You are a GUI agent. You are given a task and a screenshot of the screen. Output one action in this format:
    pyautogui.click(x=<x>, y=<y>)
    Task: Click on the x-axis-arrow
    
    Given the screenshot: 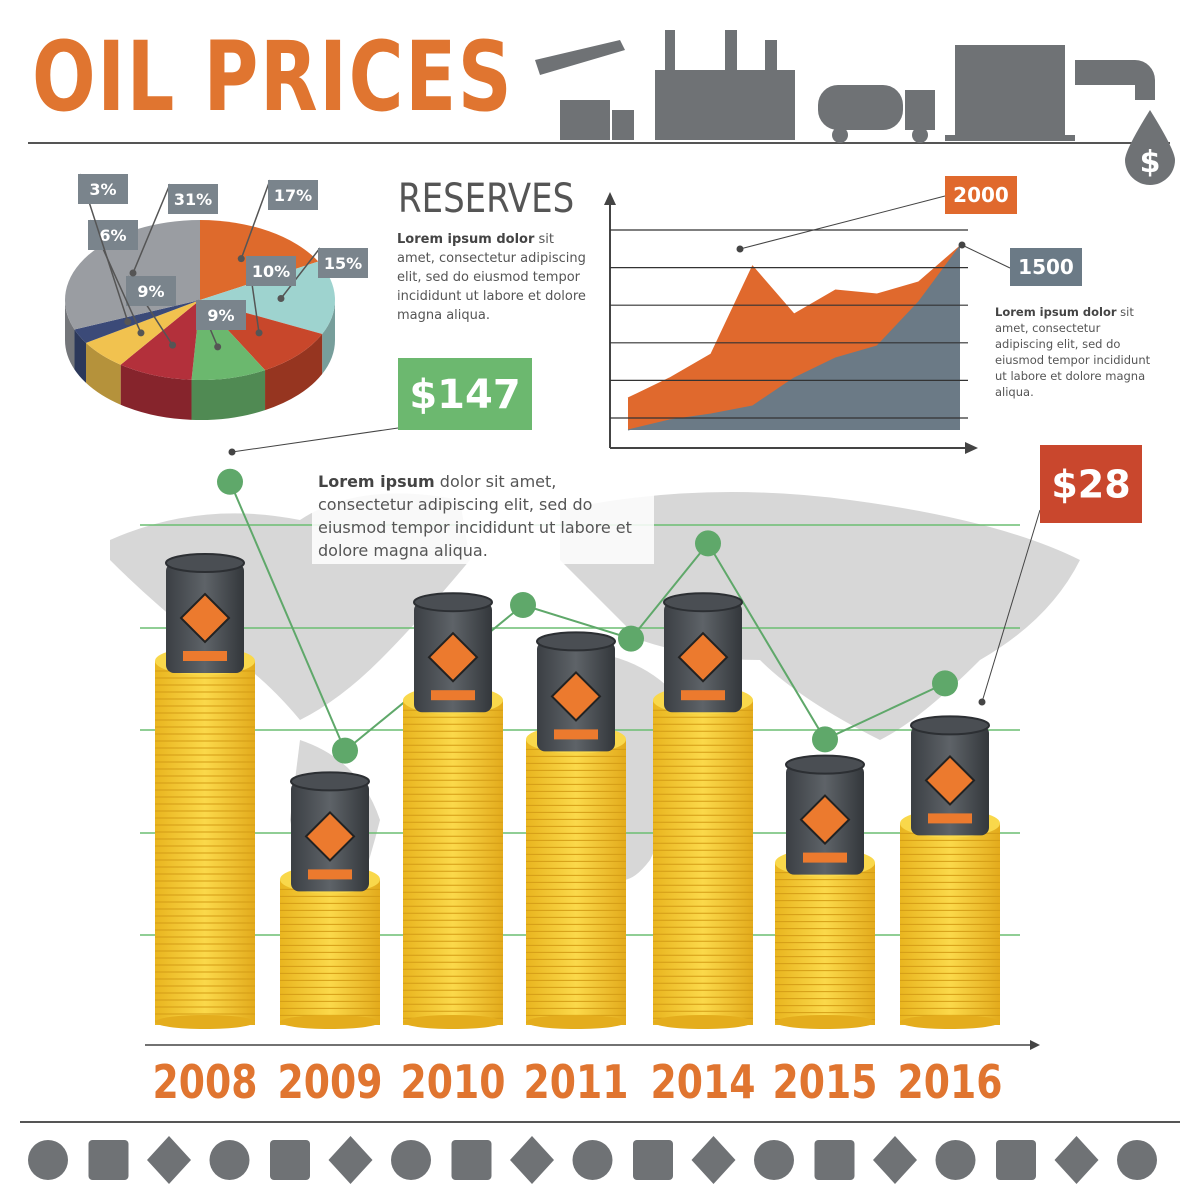 What is the action you would take?
    pyautogui.click(x=1035, y=1045)
    